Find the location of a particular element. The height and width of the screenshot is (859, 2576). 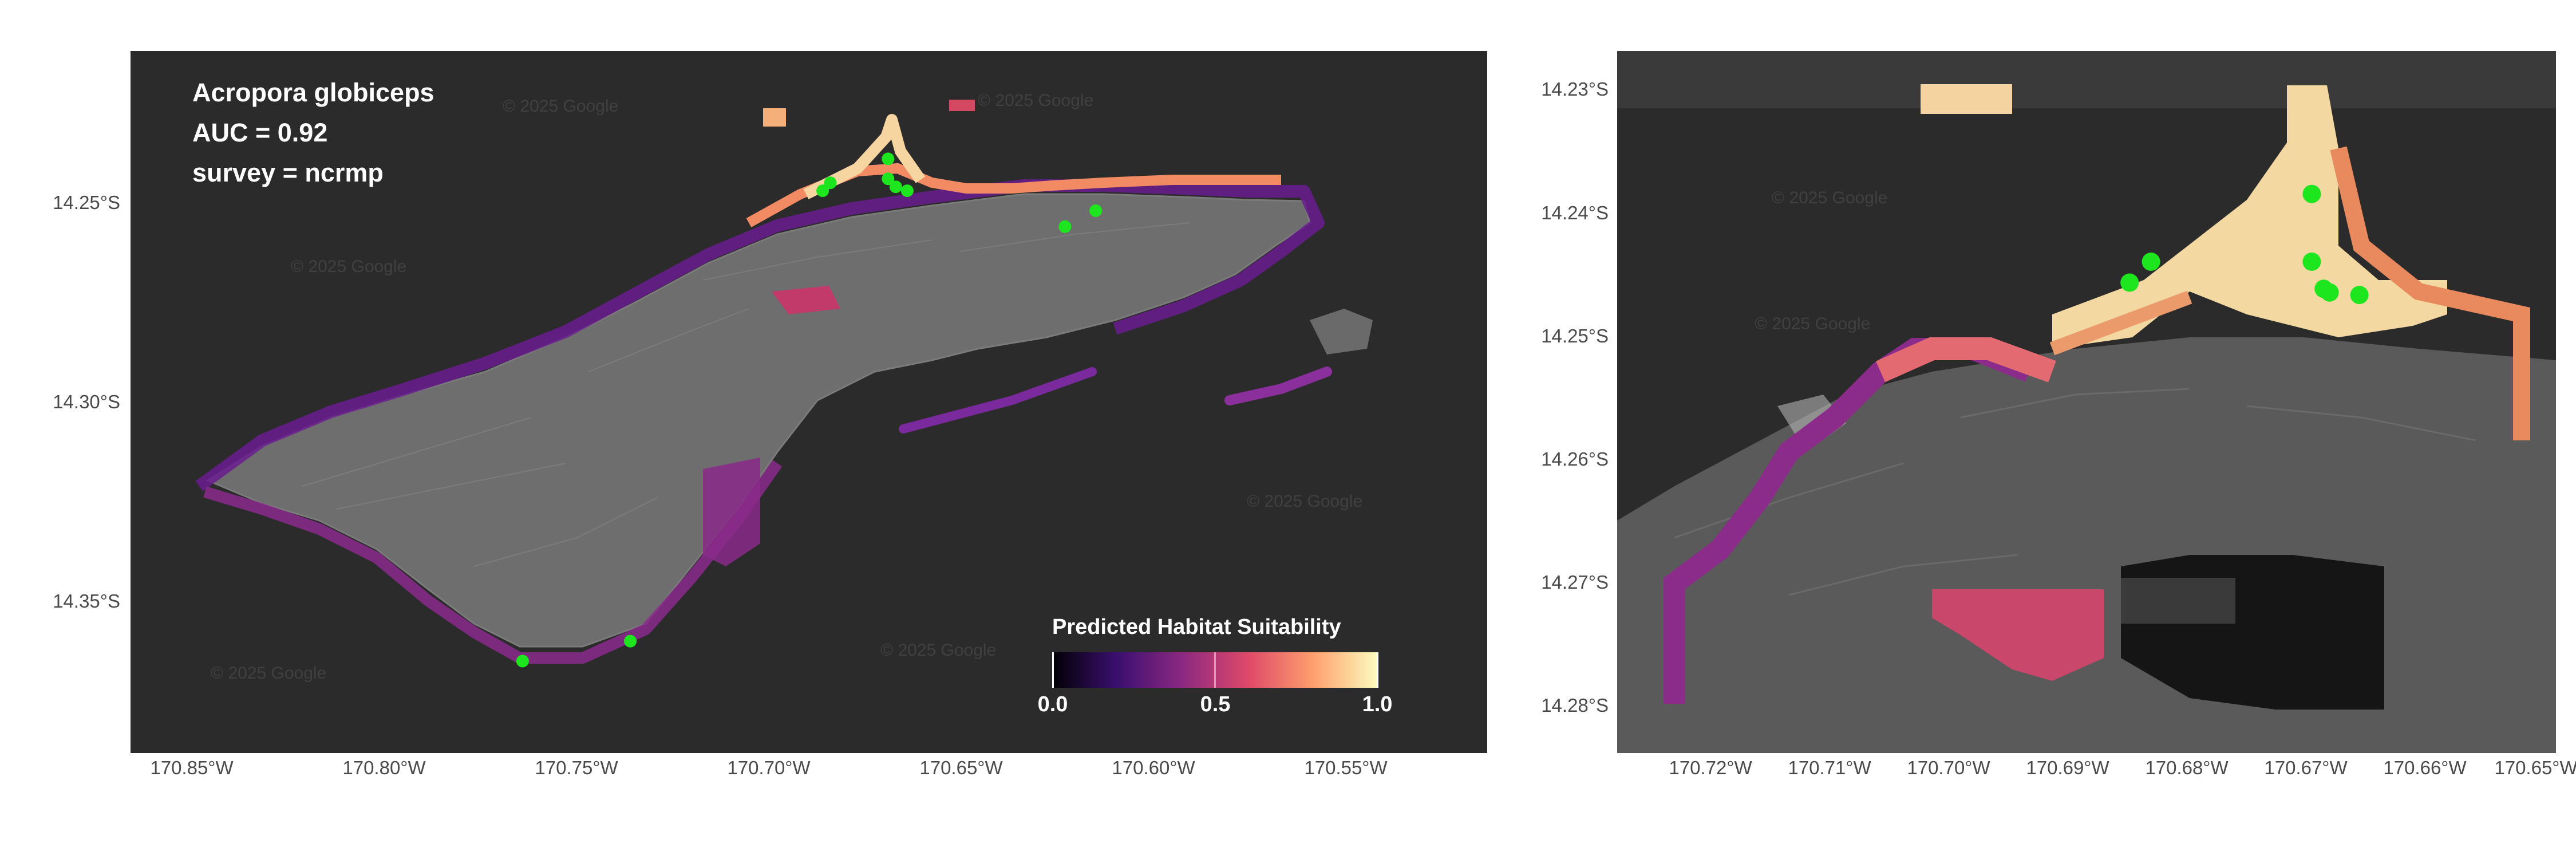

x-tick-label: 170.60°W is located at coordinates (1153, 767).